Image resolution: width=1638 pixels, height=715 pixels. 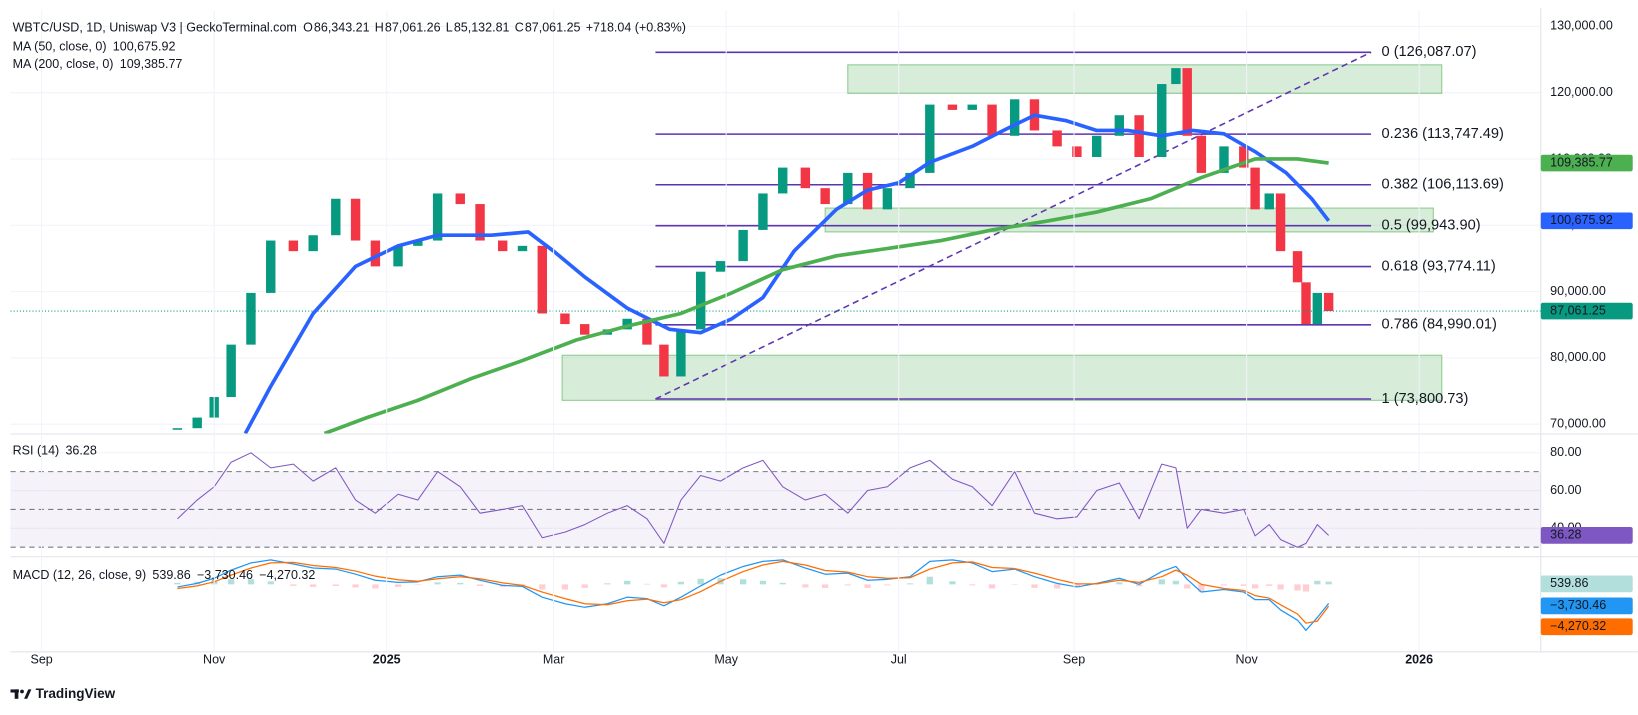 I want to click on ohlc-key: H, so click(x=379, y=28).